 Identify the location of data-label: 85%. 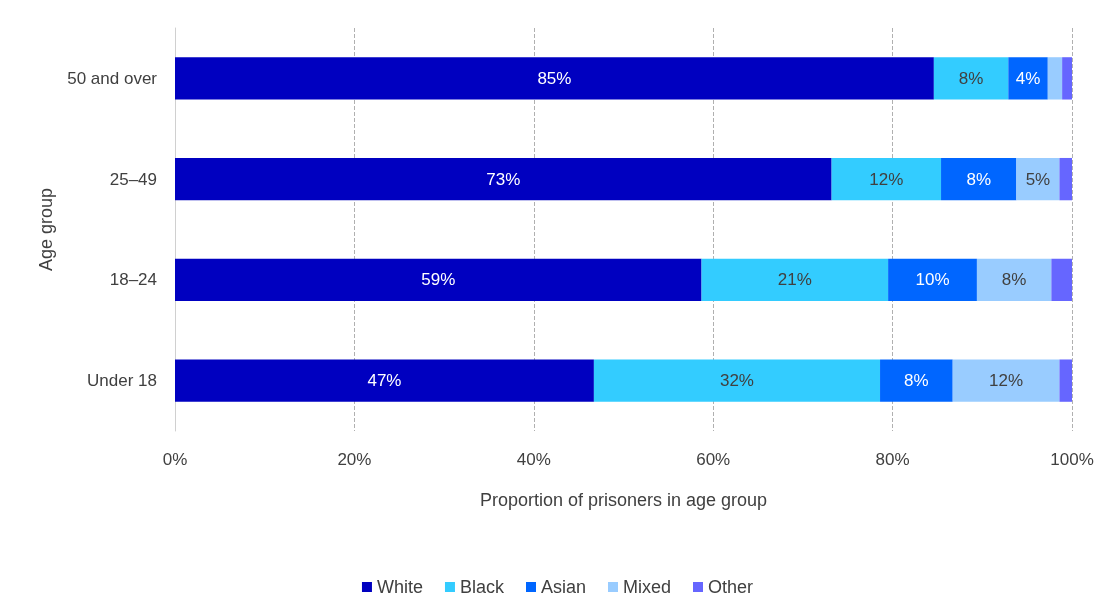
(554, 78).